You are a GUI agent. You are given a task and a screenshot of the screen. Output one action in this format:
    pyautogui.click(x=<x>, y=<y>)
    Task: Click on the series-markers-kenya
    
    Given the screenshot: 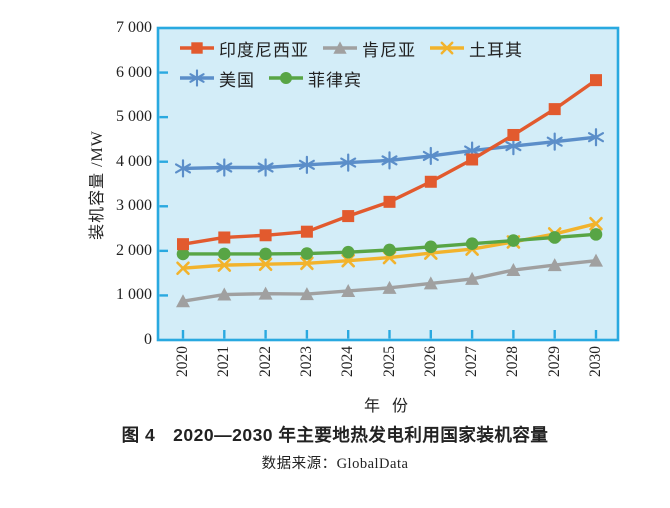 What is the action you would take?
    pyautogui.click(x=389, y=280)
    